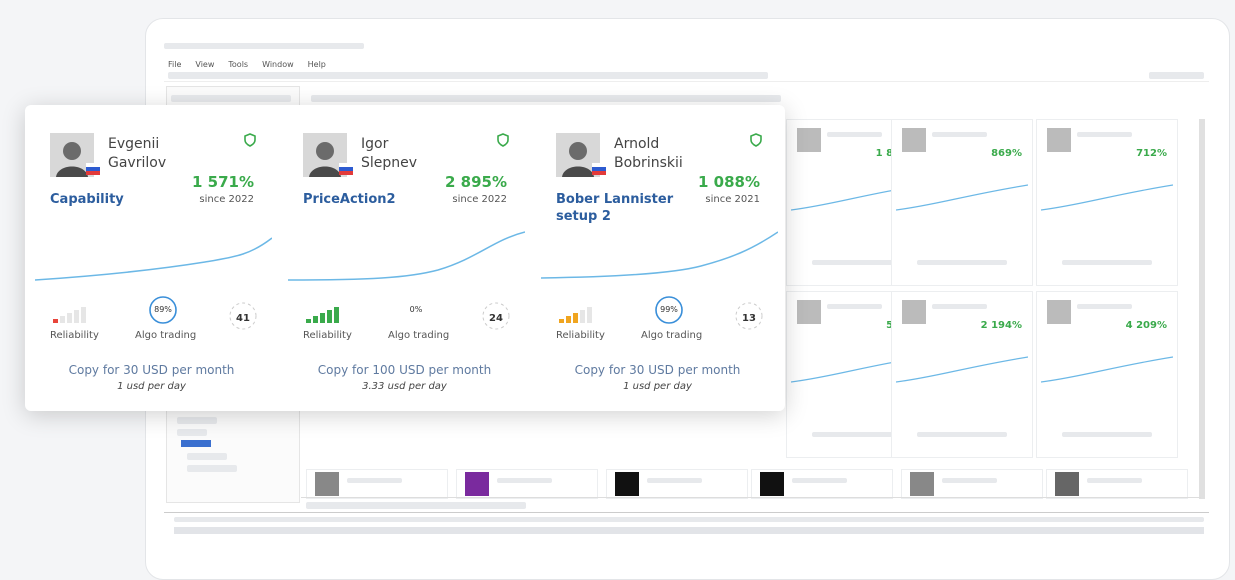 The height and width of the screenshot is (580, 1235). I want to click on per-day: 1 usd per day, so click(151, 386).